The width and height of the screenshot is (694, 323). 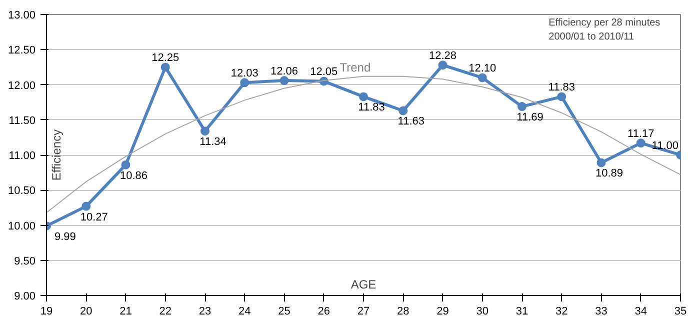 What do you see at coordinates (25, 296) in the screenshot?
I see `y-tick-label: 9.00` at bounding box center [25, 296].